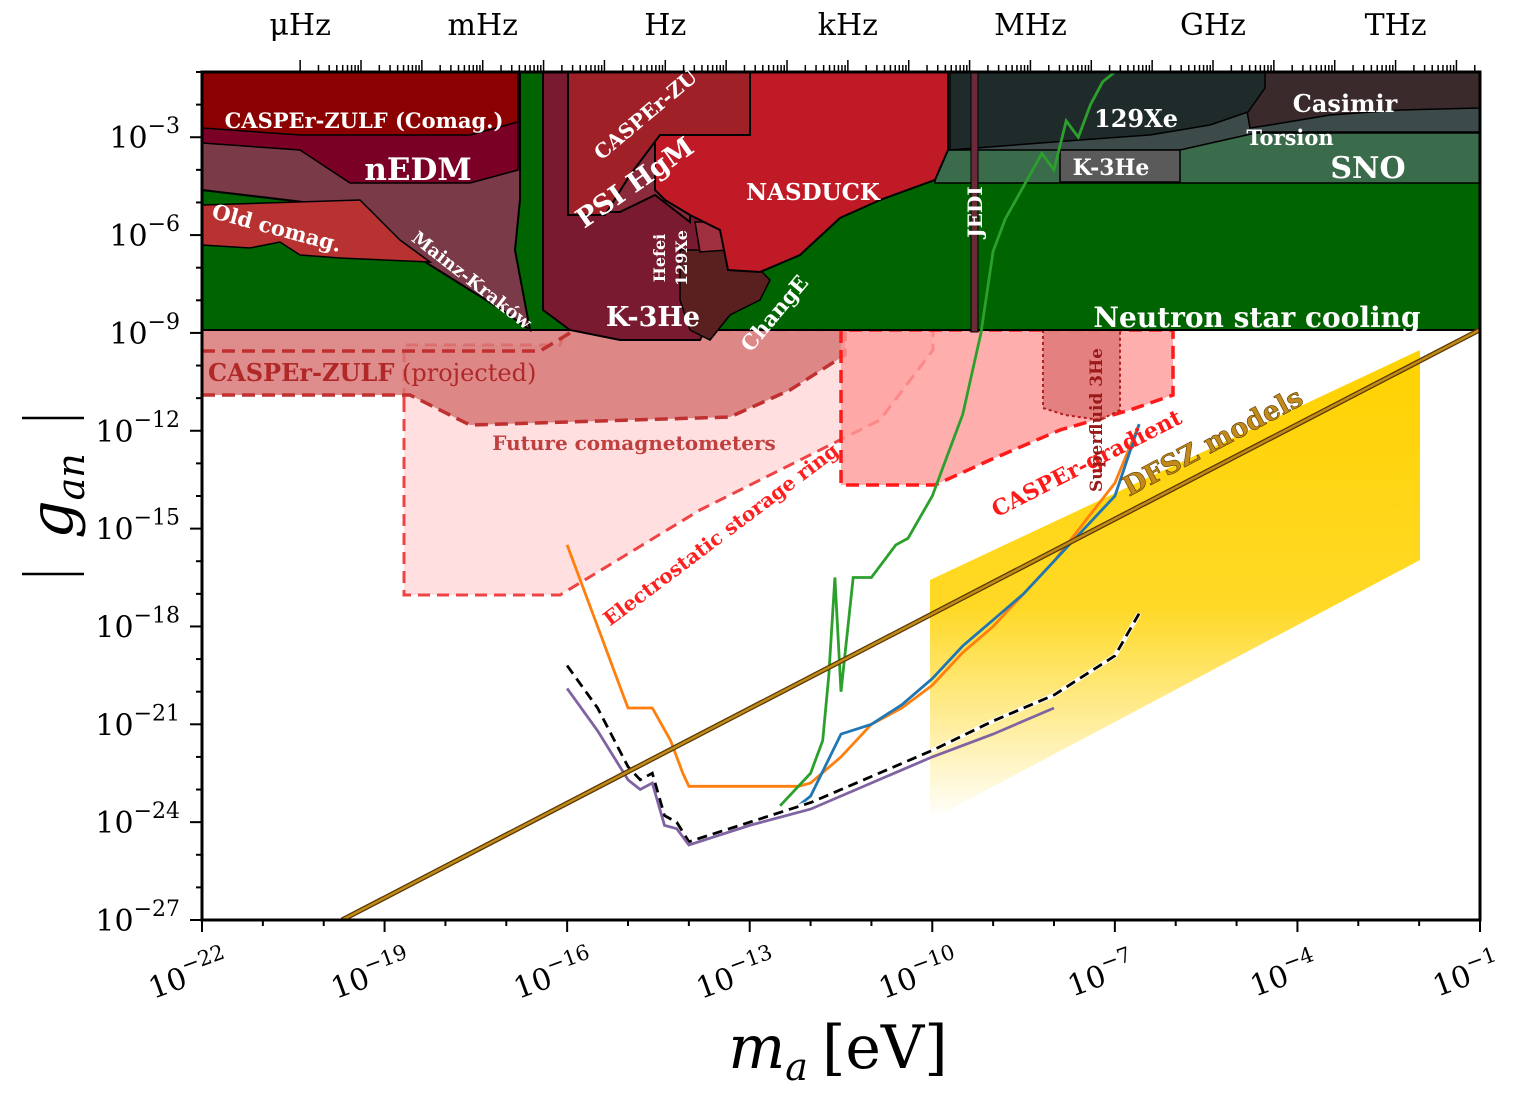  What do you see at coordinates (469, 373) in the screenshot?
I see `label-caszulf-projected-rest: (projected)` at bounding box center [469, 373].